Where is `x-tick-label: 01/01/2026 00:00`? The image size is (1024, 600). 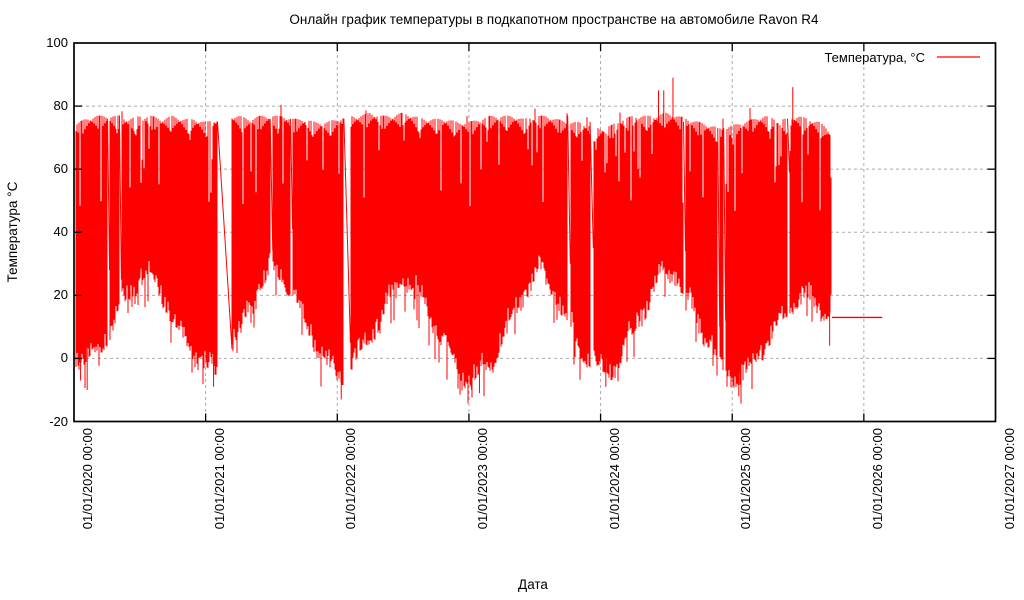
x-tick-label: 01/01/2026 00:00 is located at coordinates (877, 479).